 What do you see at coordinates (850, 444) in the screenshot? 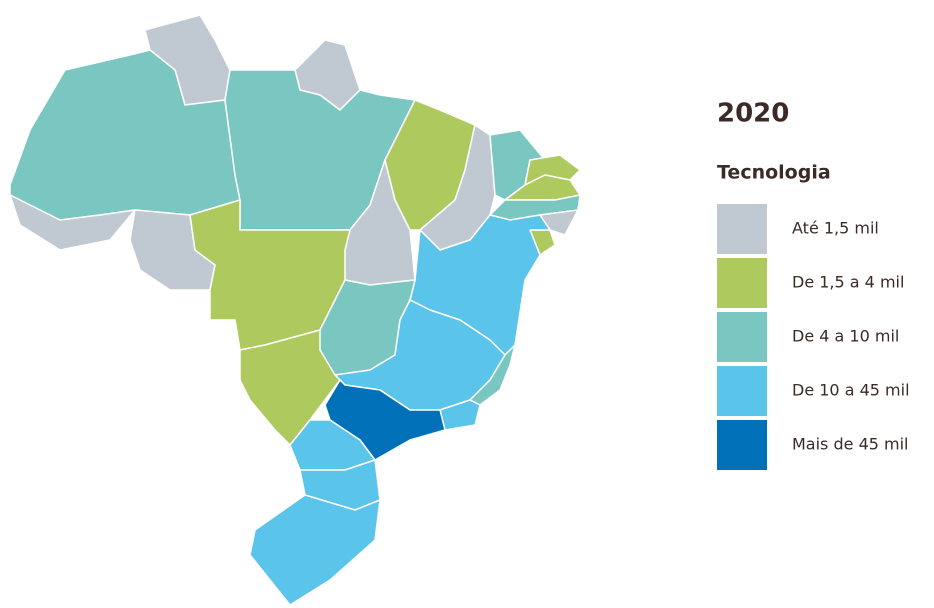
I see `legend-label: Mais de 45 mil` at bounding box center [850, 444].